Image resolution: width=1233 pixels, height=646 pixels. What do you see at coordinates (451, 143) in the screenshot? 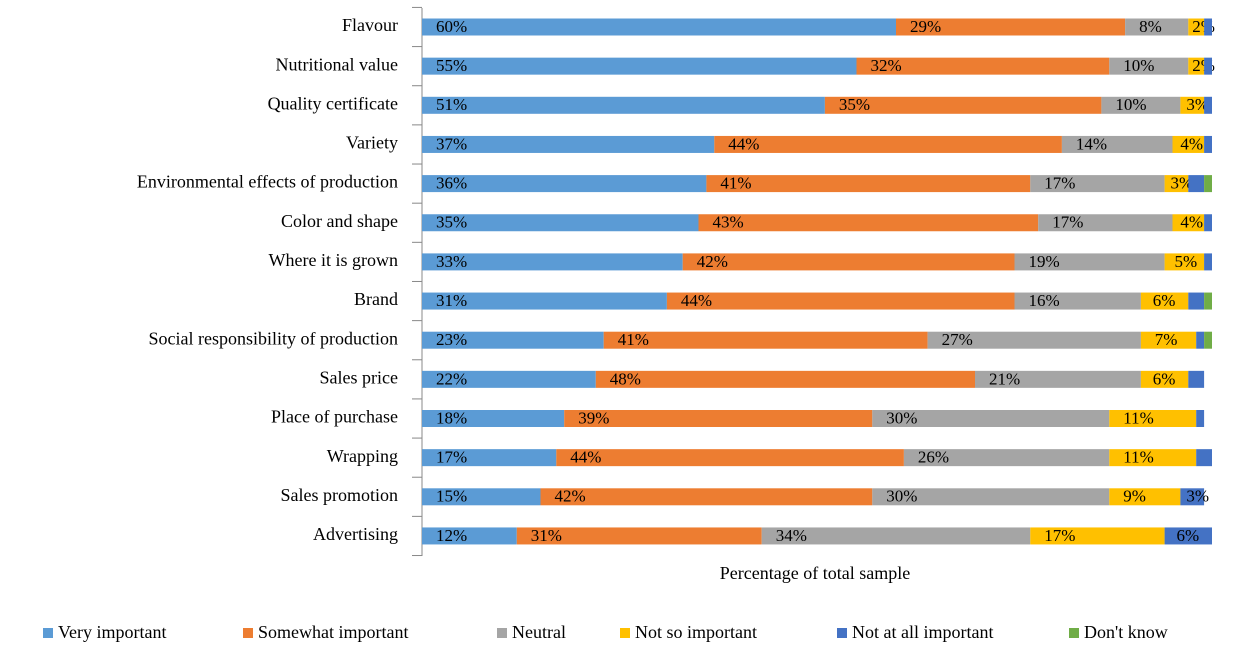
I see `data-label: 37%` at bounding box center [451, 143].